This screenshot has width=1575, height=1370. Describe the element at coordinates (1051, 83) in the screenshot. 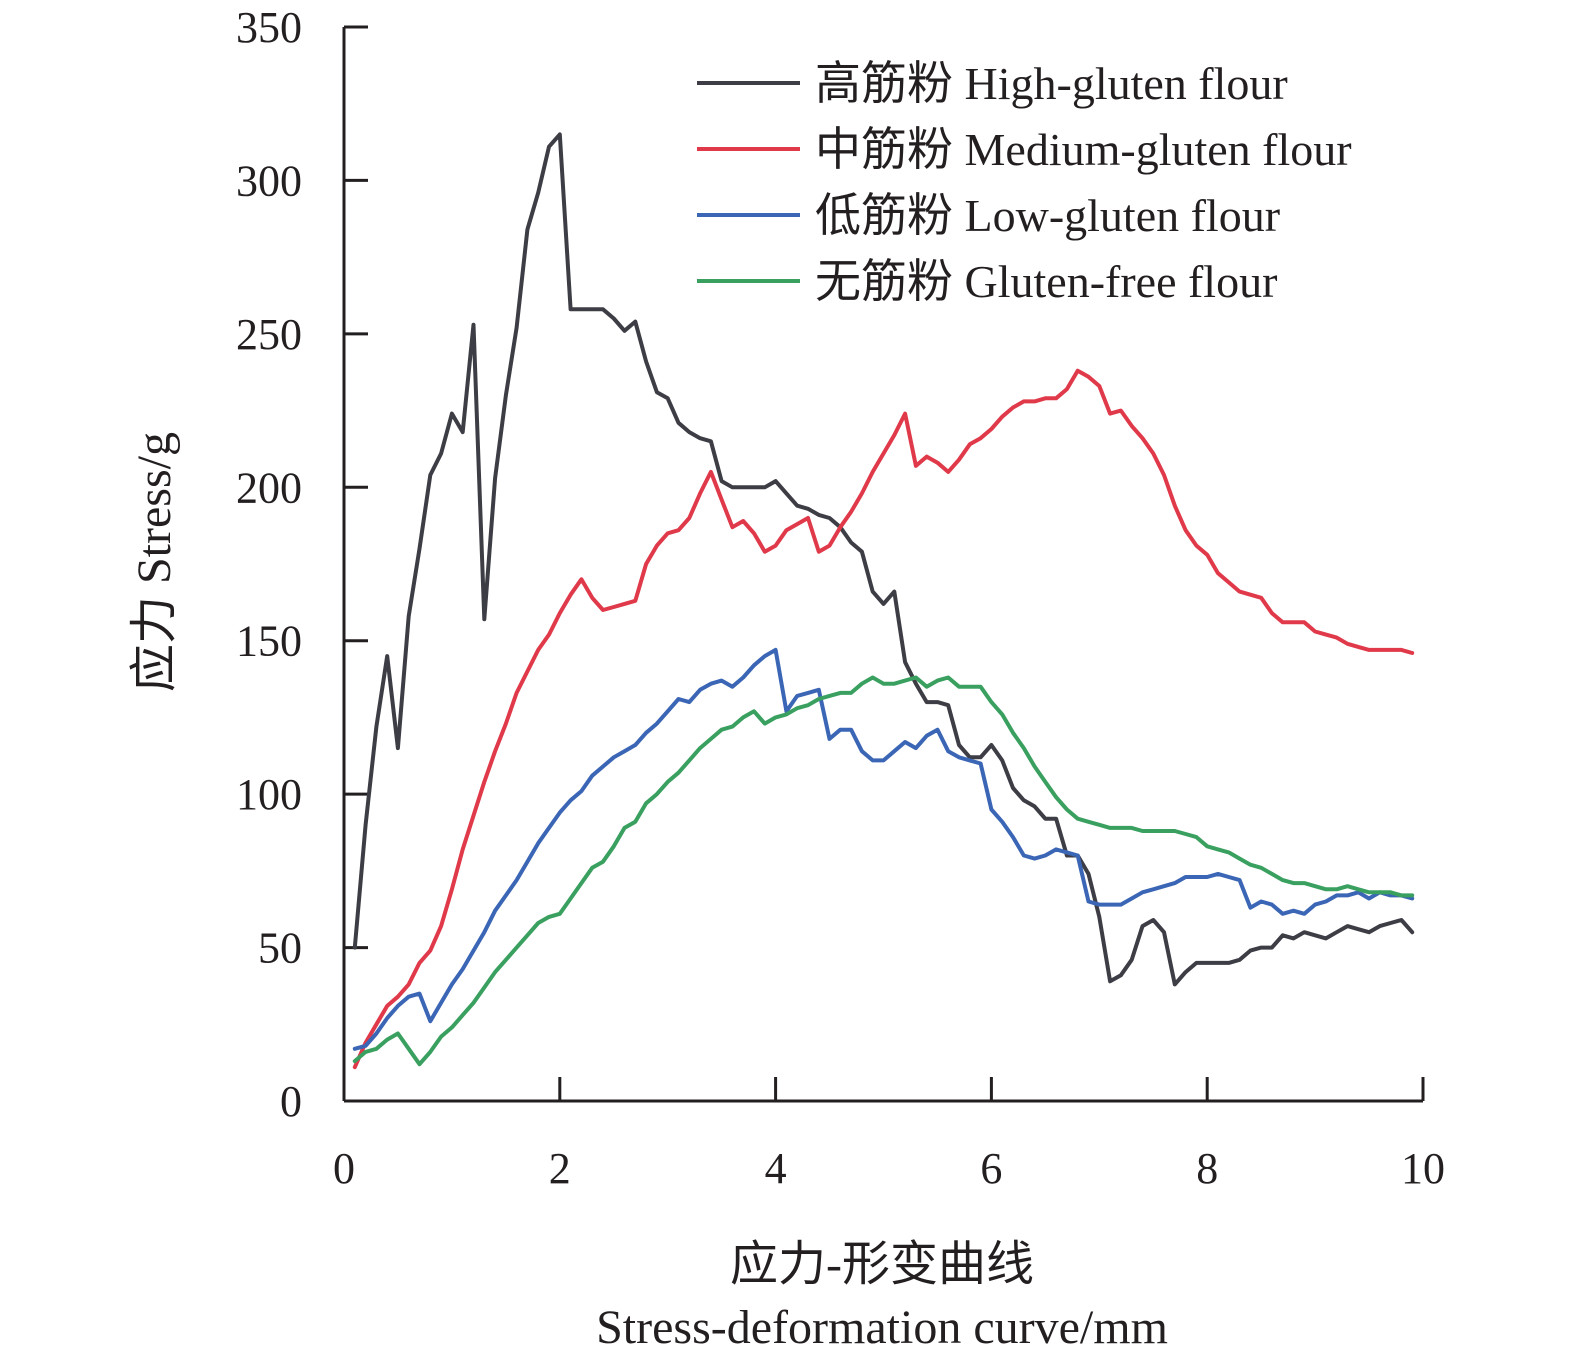

I see `legend-label: 高筋粉 High-gluten flour` at that location.